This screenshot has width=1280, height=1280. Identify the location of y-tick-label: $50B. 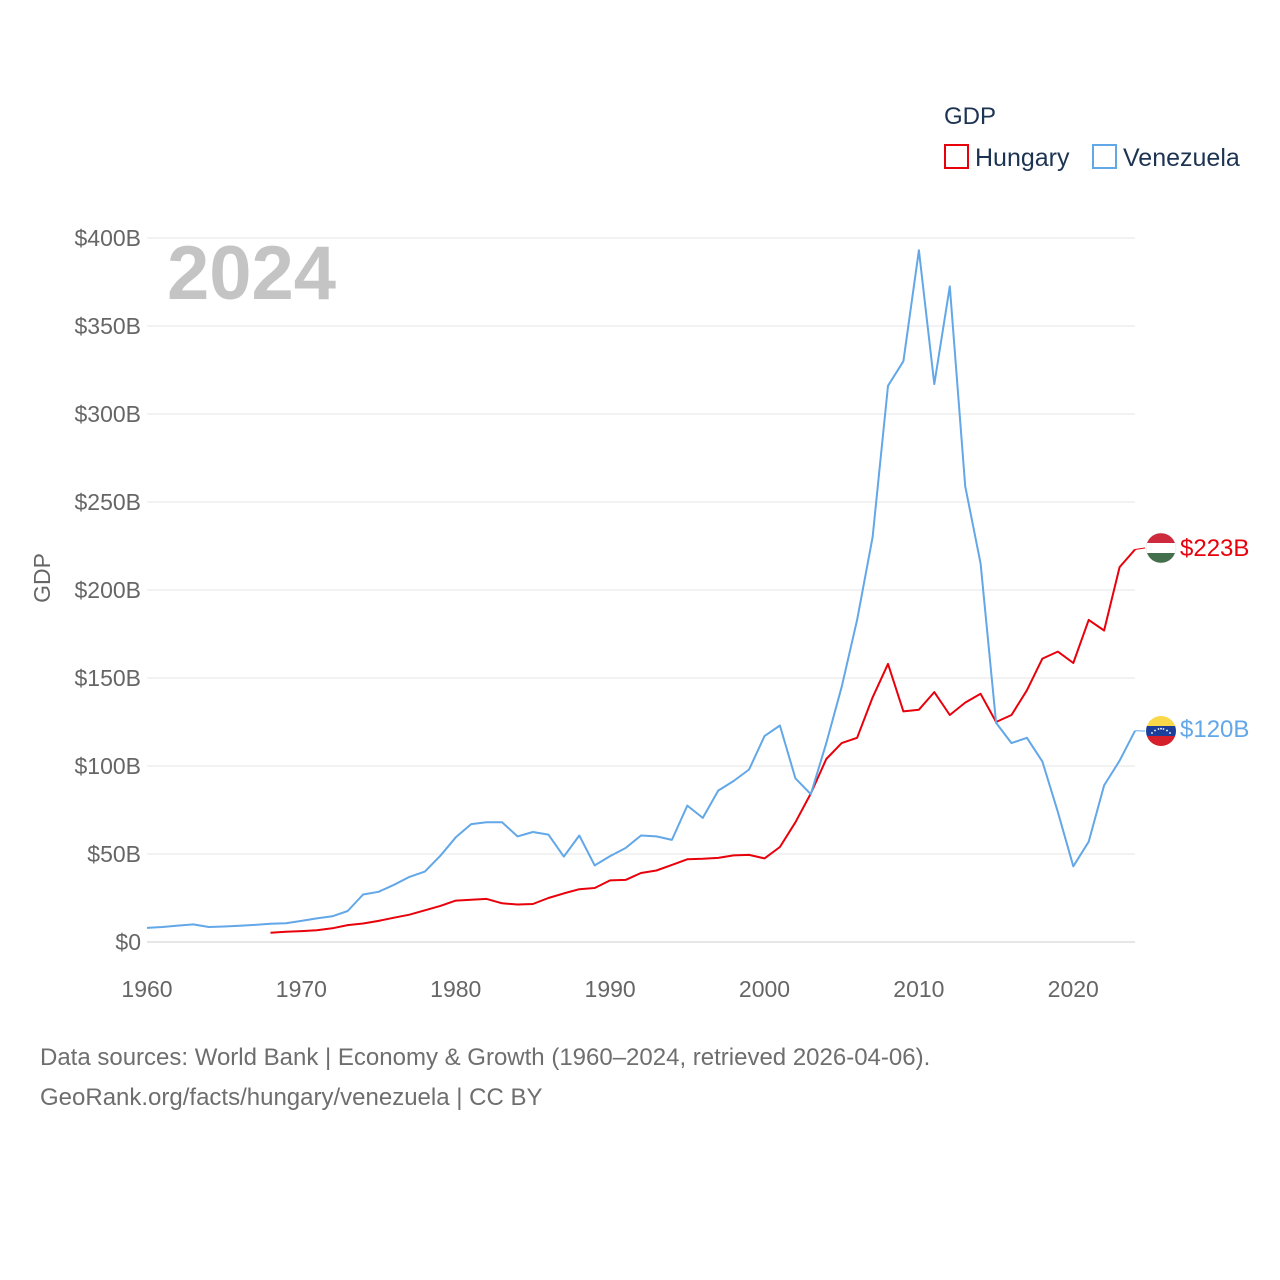
(114, 854).